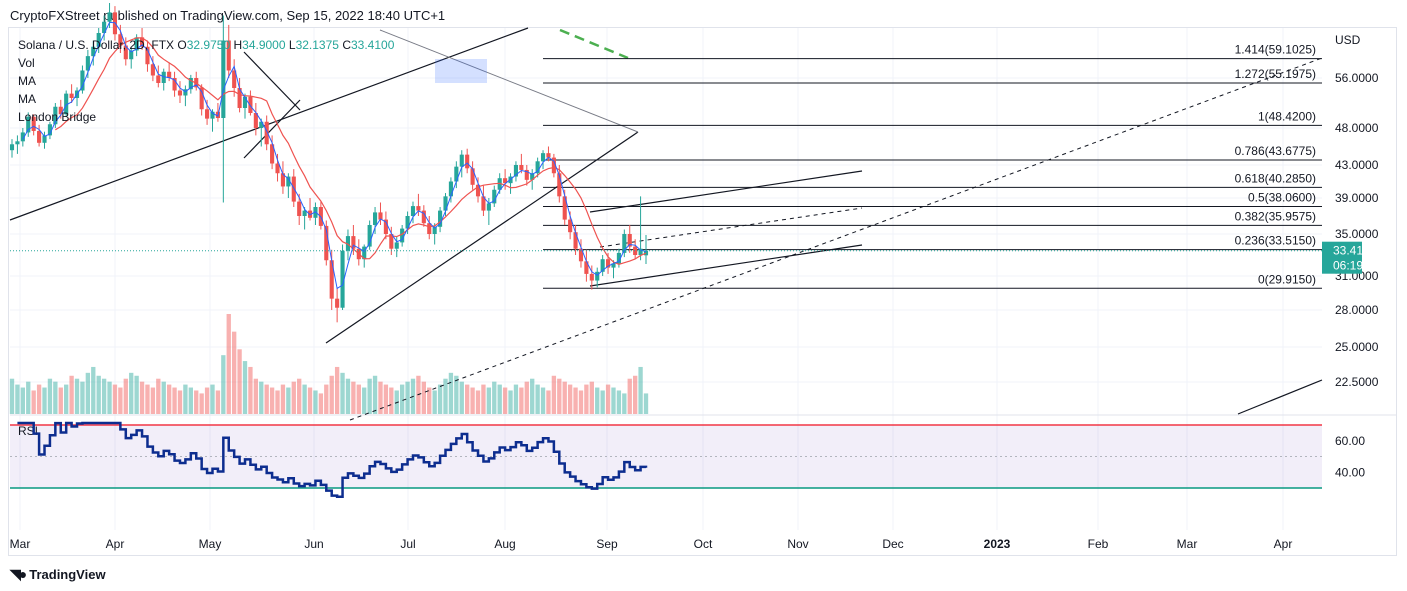 This screenshot has width=1407, height=591. Describe the element at coordinates (1357, 234) in the screenshot. I see `y-tick-label: 35.0000` at that location.